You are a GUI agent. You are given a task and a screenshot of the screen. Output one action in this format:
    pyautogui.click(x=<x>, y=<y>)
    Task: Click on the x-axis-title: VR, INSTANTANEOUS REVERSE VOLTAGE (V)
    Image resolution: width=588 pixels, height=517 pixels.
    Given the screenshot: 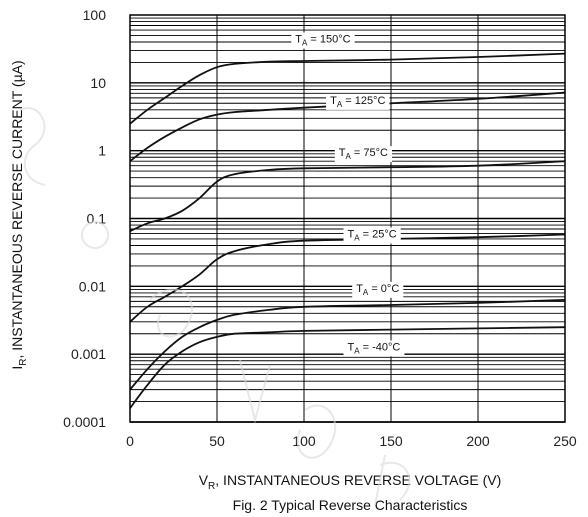 What is the action you would take?
    pyautogui.click(x=350, y=482)
    